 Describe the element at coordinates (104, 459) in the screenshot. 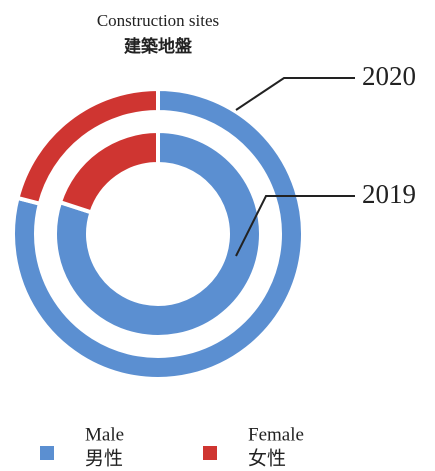

I see `legend-label: 男性` at that location.